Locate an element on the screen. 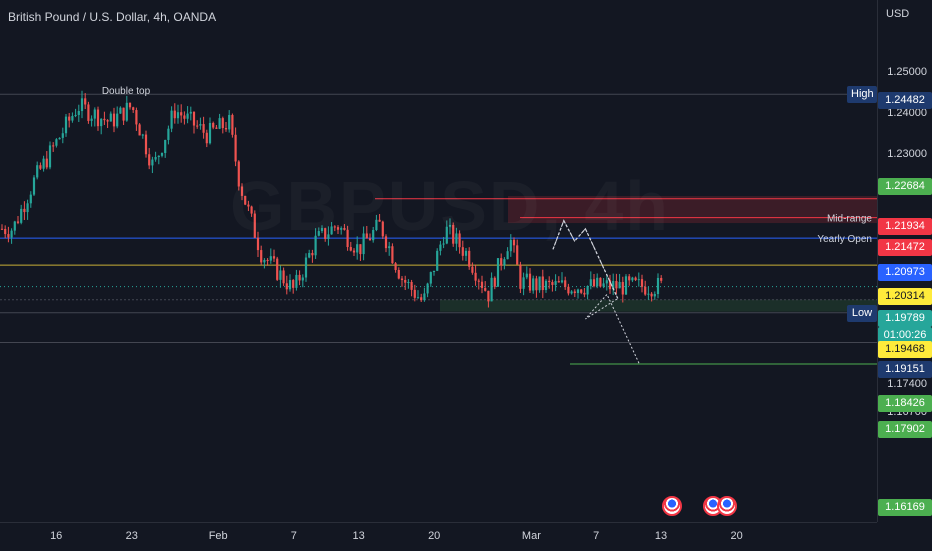 The width and height of the screenshot is (932, 551). price-tag: 1.19151 is located at coordinates (905, 369).